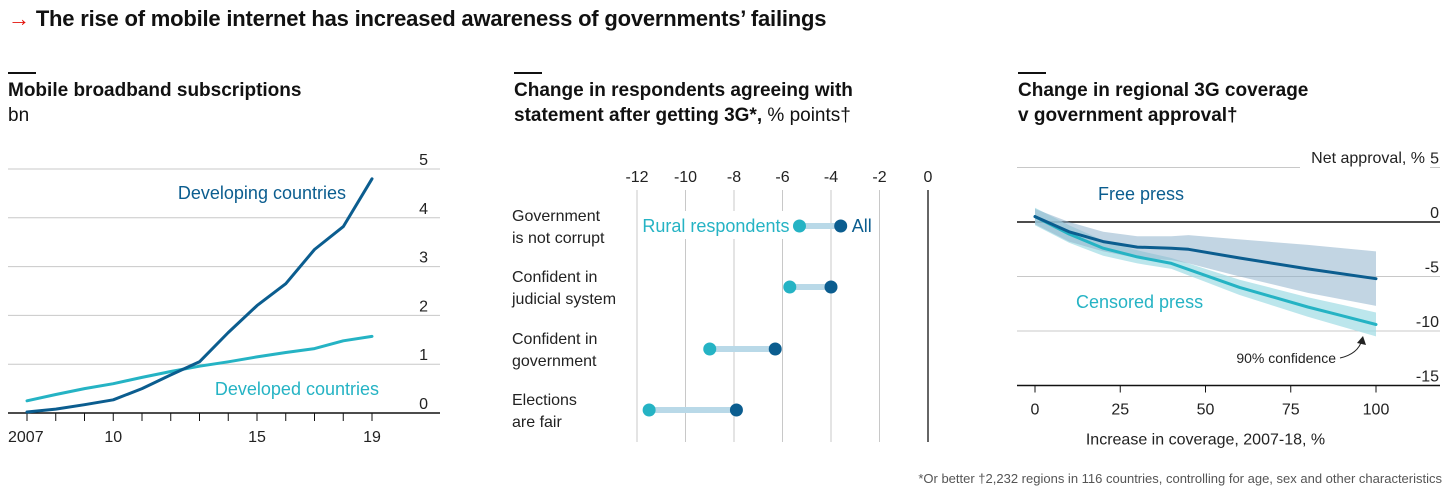 The height and width of the screenshot is (499, 1456). What do you see at coordinates (1128, 115) in the screenshot?
I see `coverage-title-line2: v government approval†` at bounding box center [1128, 115].